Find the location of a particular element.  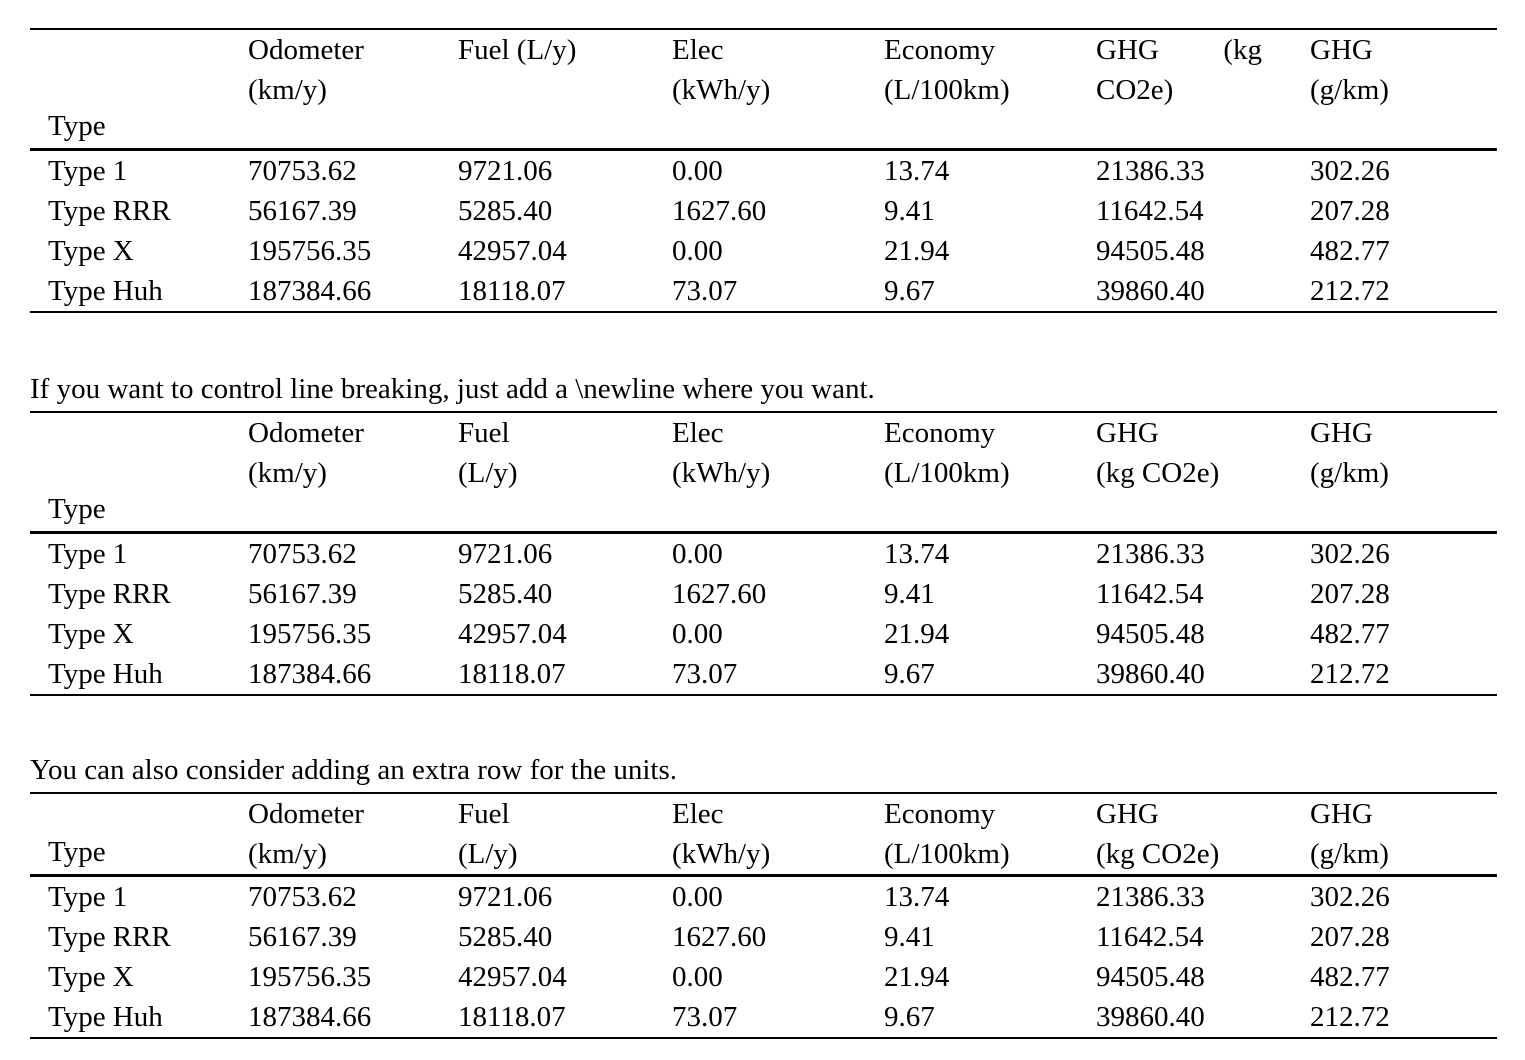

header-unit: (g/km) is located at coordinates (1349, 90).